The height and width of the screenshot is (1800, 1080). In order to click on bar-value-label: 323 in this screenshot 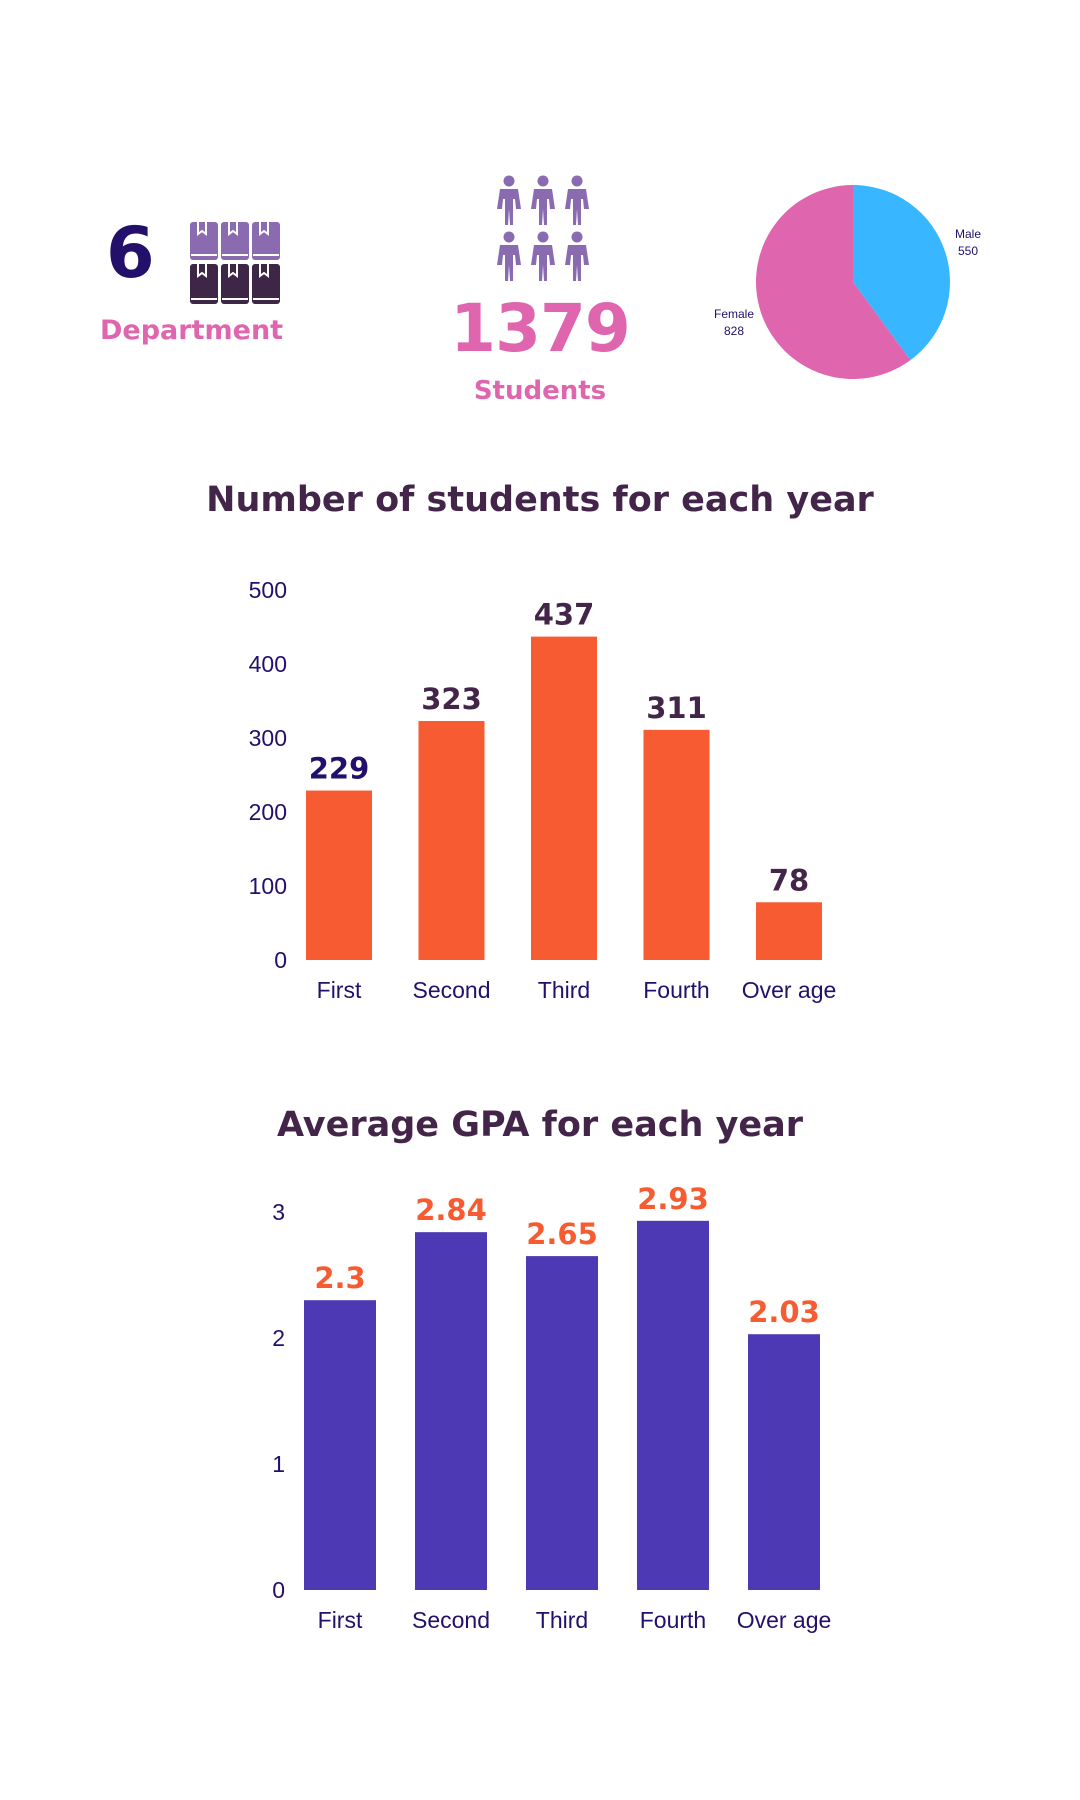, I will do `click(451, 699)`.